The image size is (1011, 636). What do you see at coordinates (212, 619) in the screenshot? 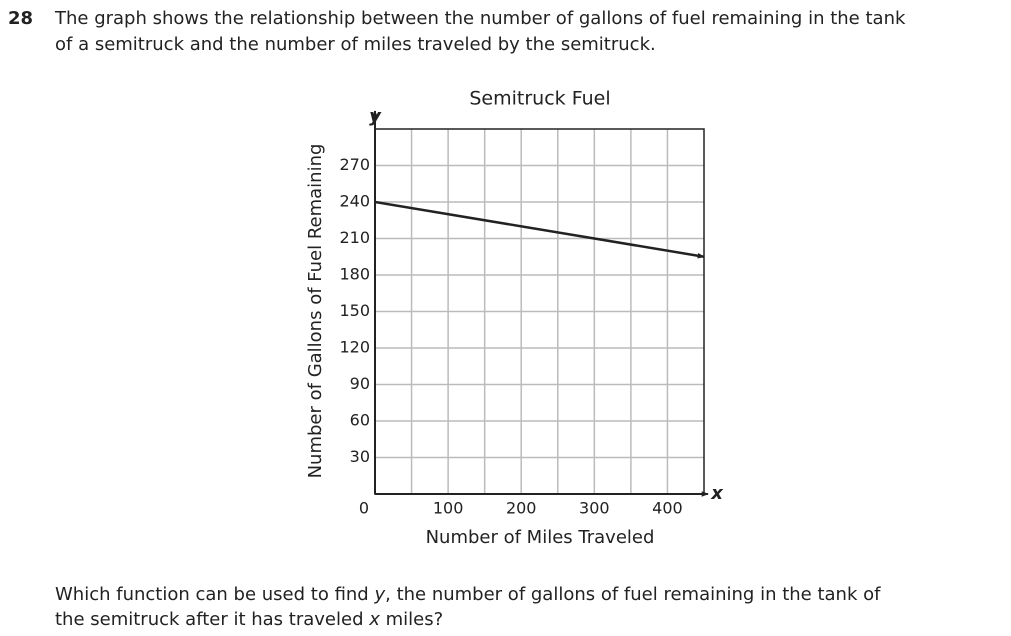
I see `prompt-text: the semitruck after it has traveled` at bounding box center [212, 619].